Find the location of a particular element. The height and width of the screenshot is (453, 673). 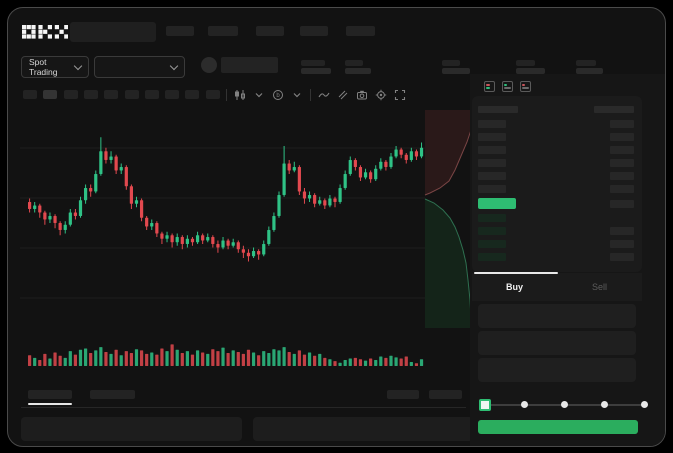

settings-gear-icon is located at coordinates (381, 95).